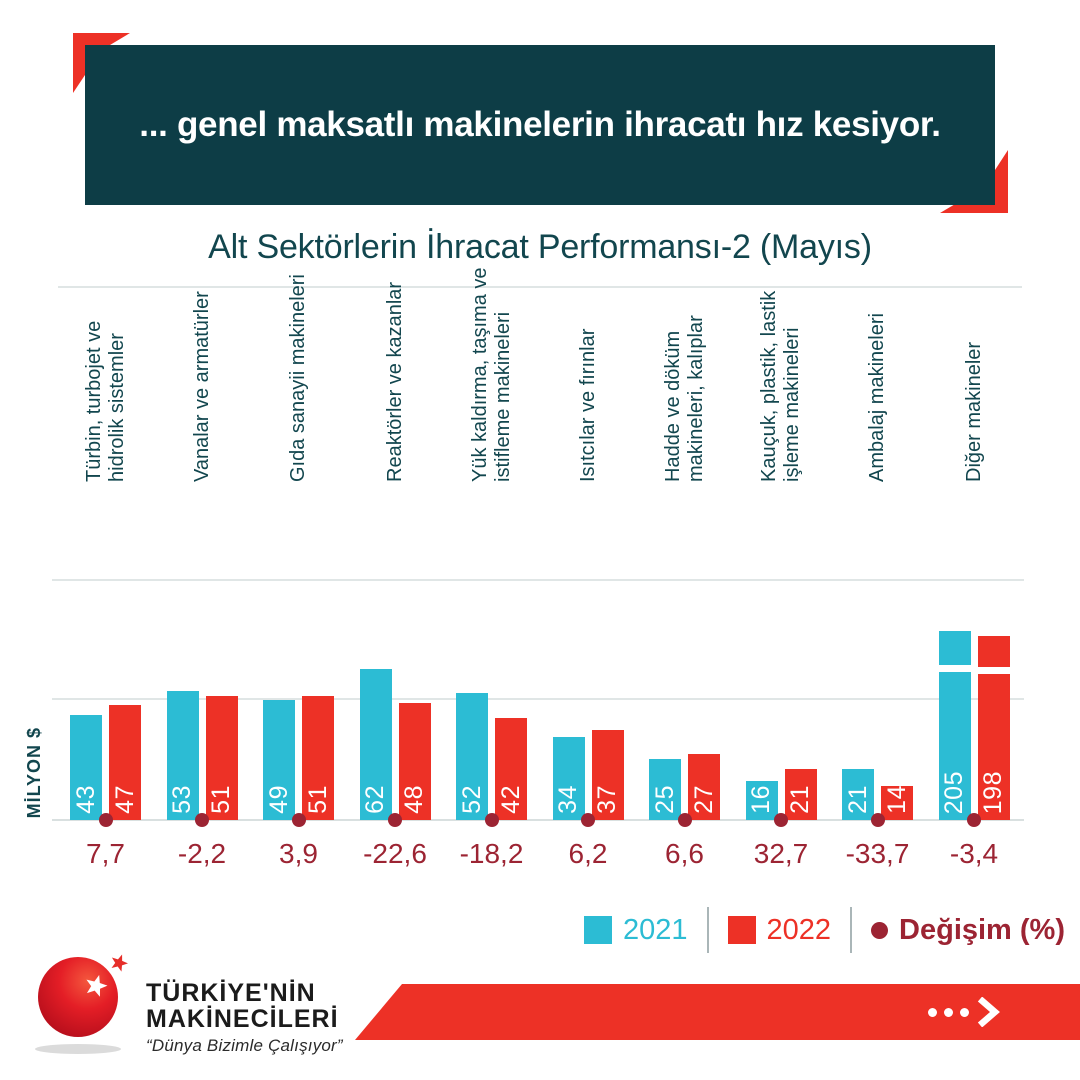  Describe the element at coordinates (182, 755) in the screenshot. I see `bar-2021: 53` at that location.